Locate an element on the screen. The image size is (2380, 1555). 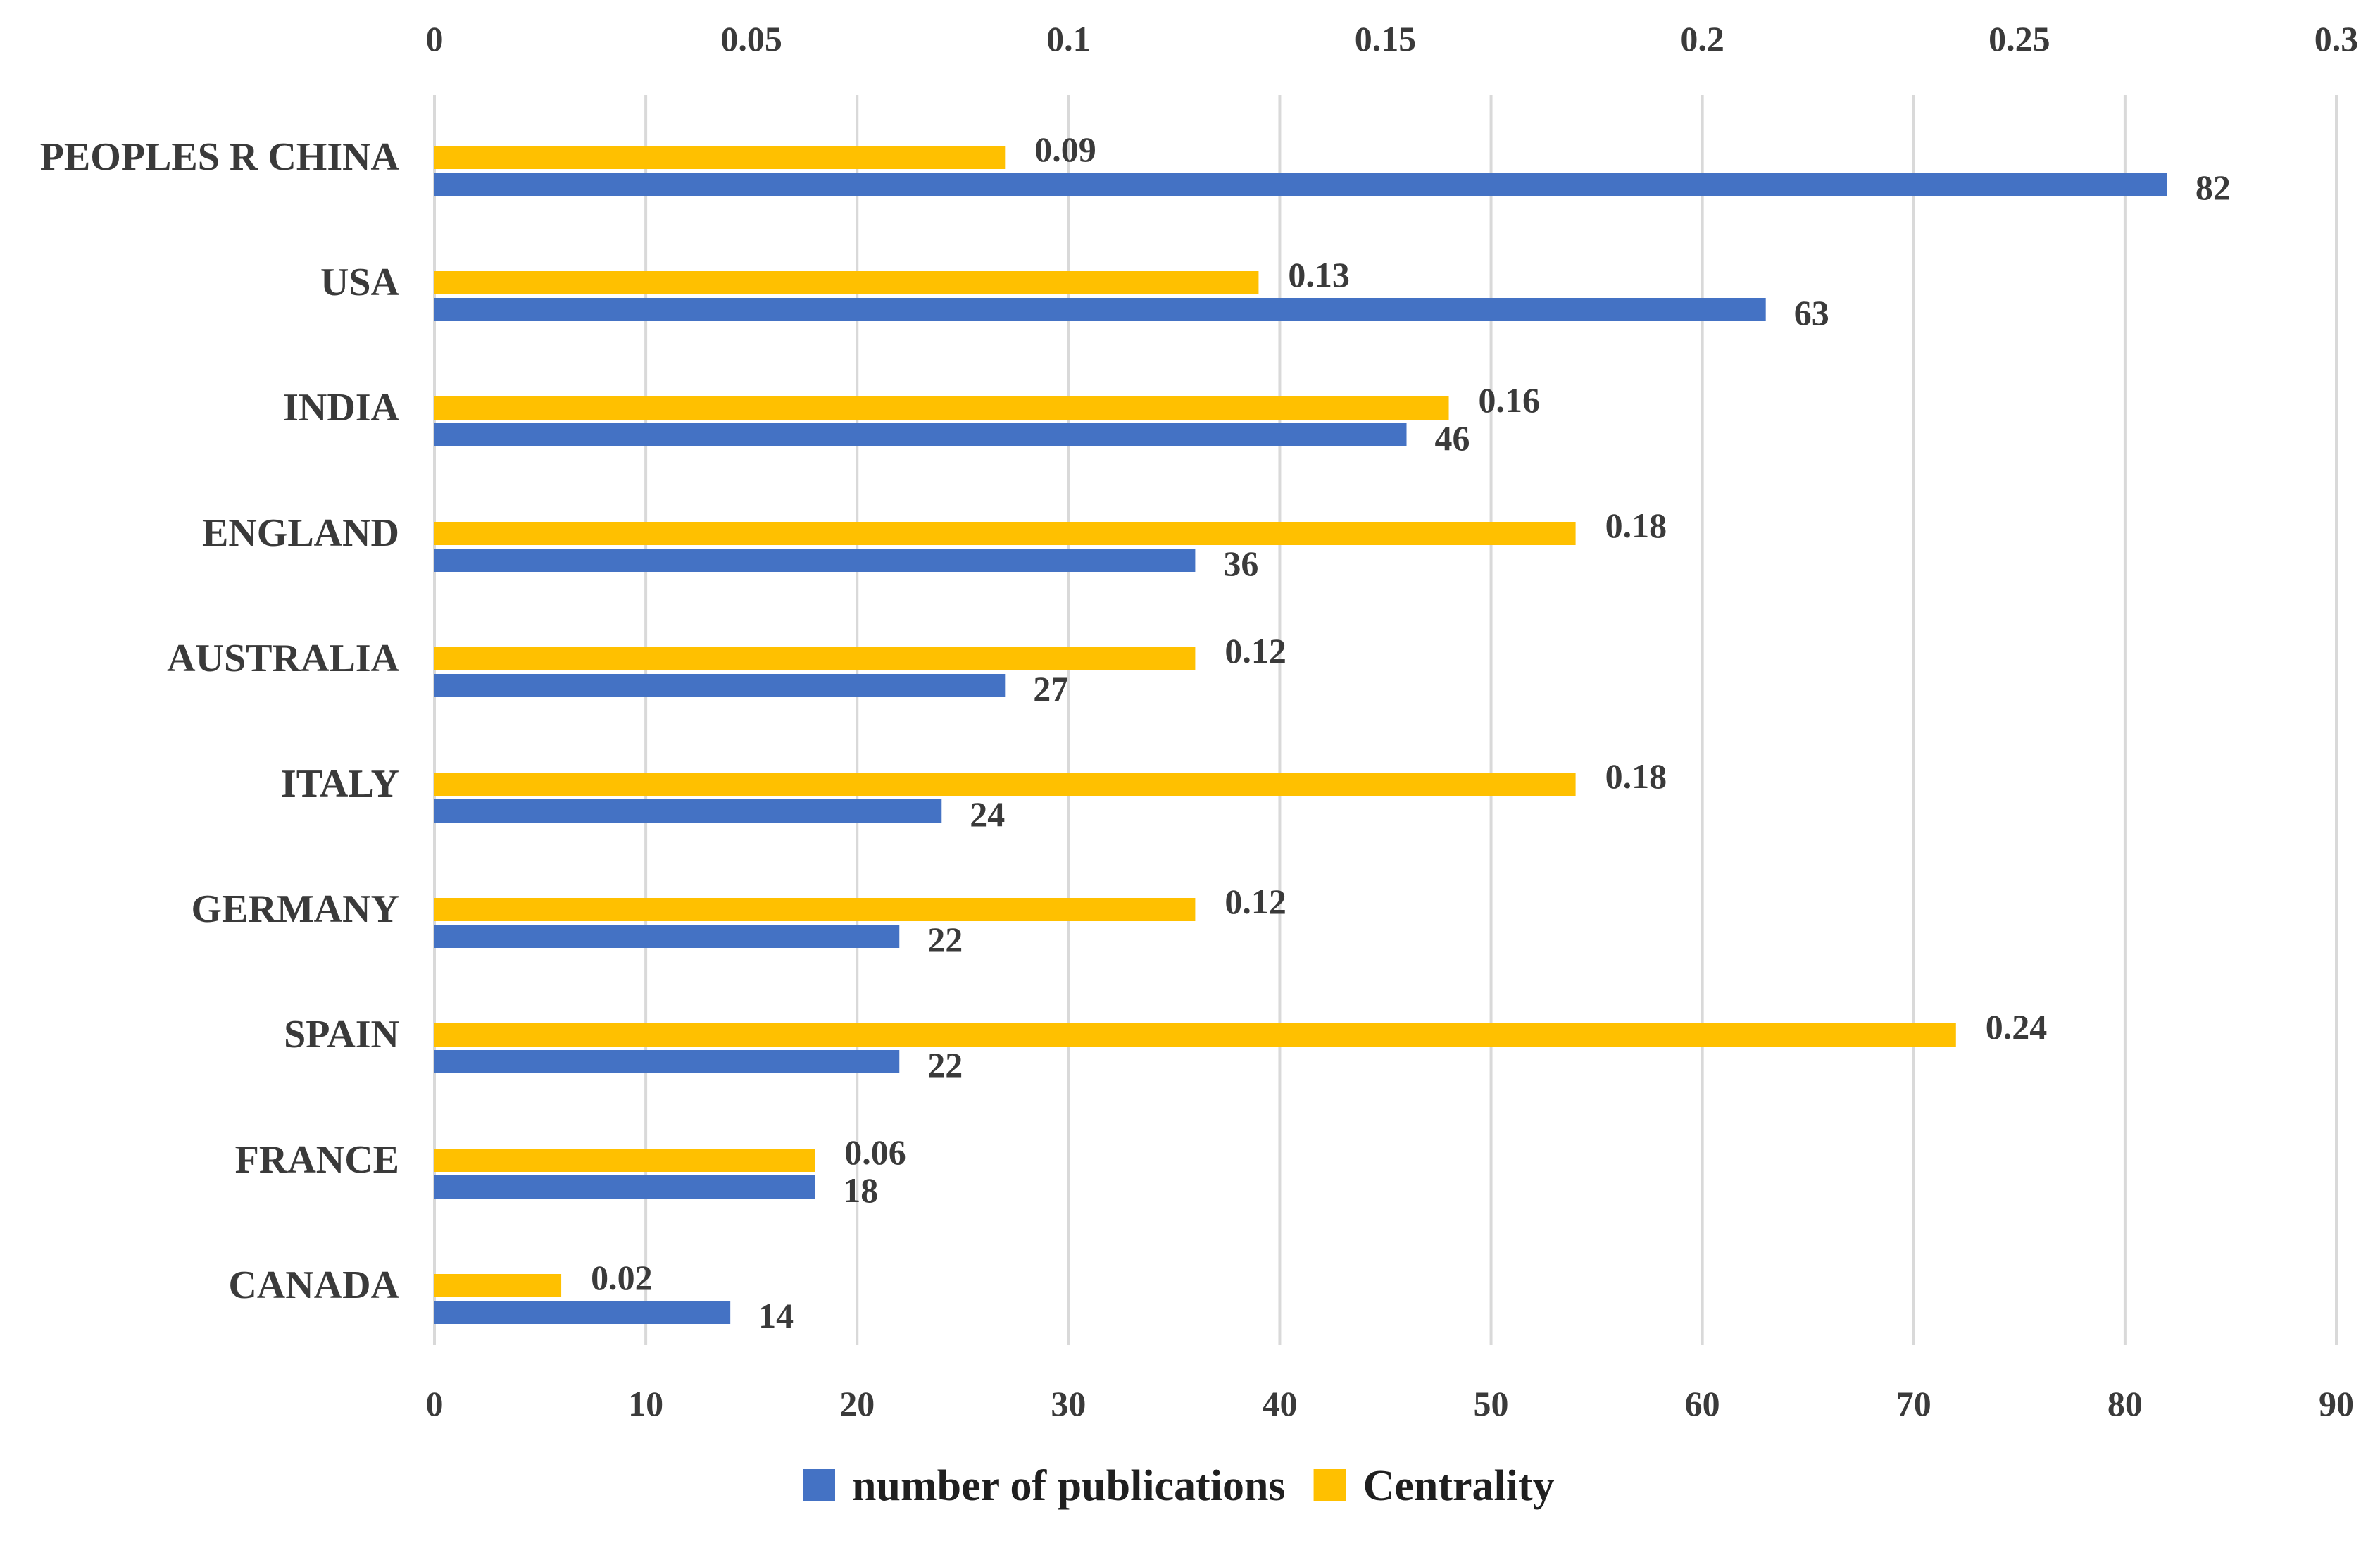
legend-label-number-of-publications: number of publications is located at coordinates (1069, 1486).